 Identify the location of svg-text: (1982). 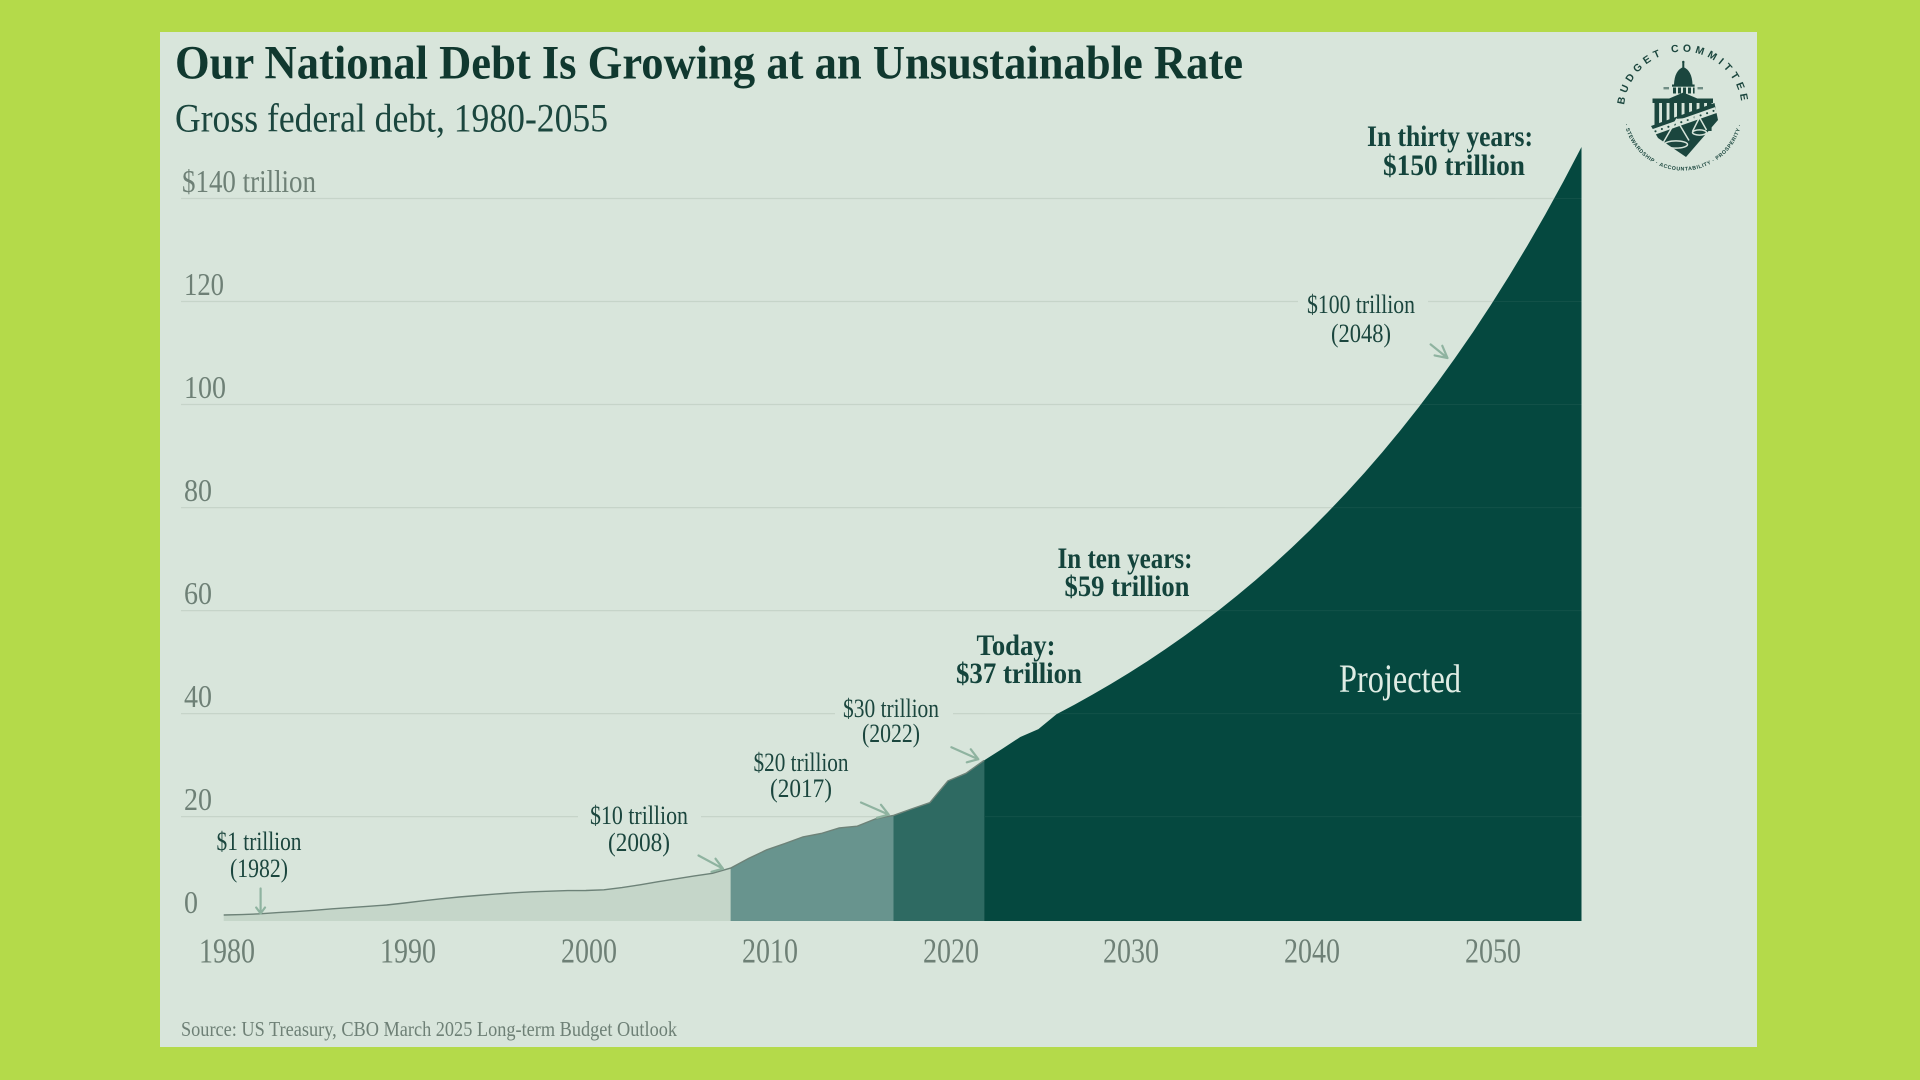
(259, 868).